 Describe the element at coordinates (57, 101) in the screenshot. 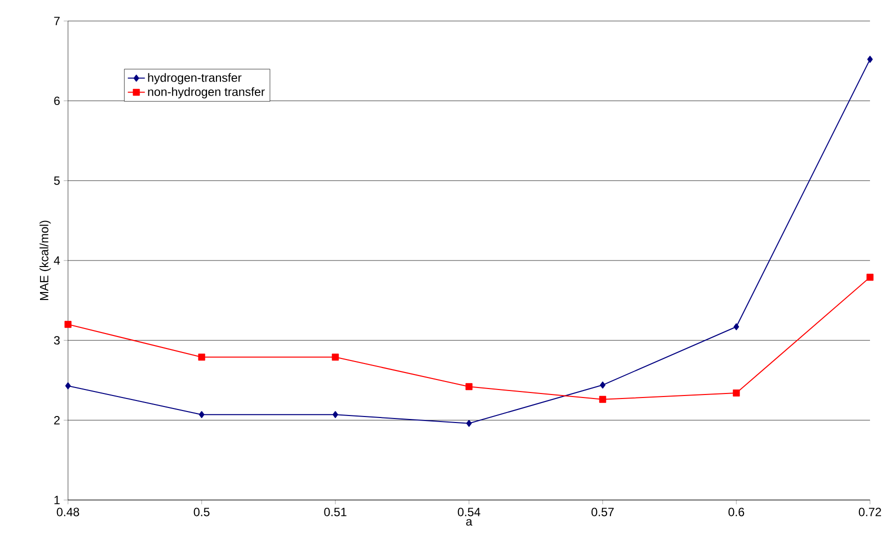

I see `y-tick-label: 6` at that location.